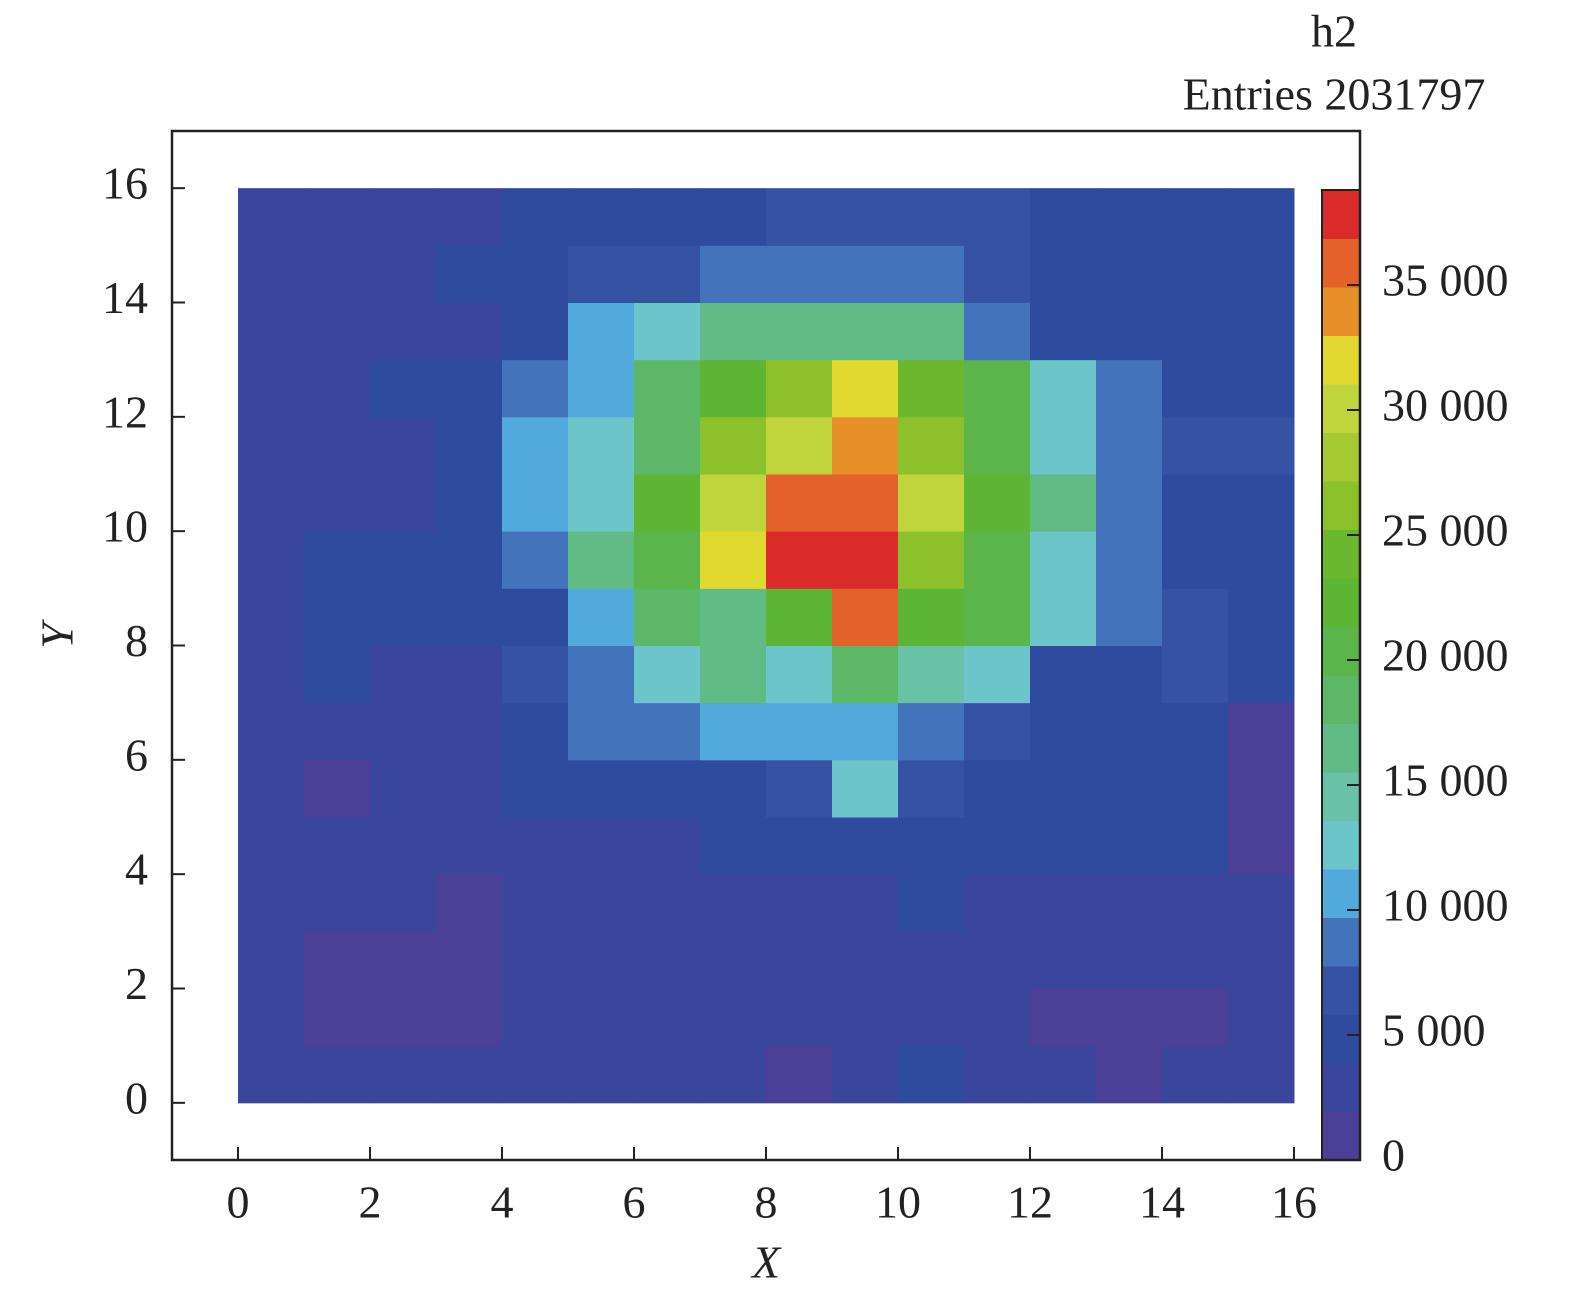  I want to click on colorbar-tick-label: 0, so click(1393, 1155).